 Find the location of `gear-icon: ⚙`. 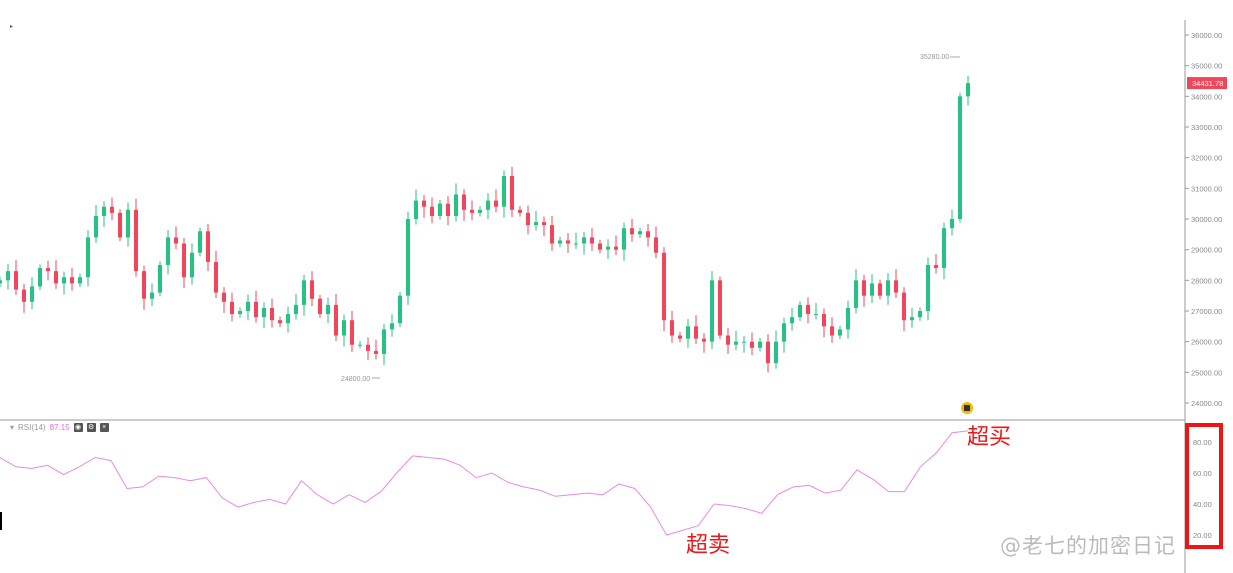

gear-icon: ⚙ is located at coordinates (91, 427).